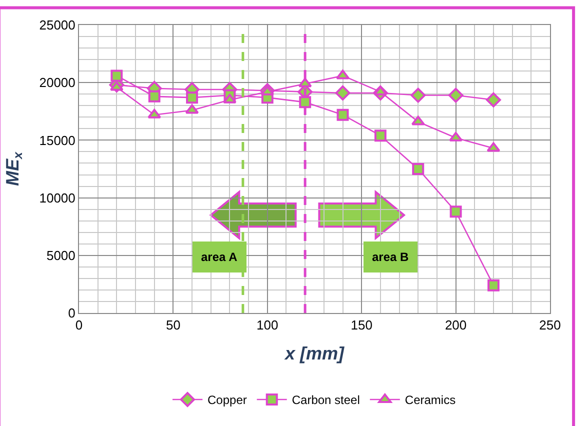 The width and height of the screenshot is (580, 426). I want to click on annotation: area A, so click(219, 257).